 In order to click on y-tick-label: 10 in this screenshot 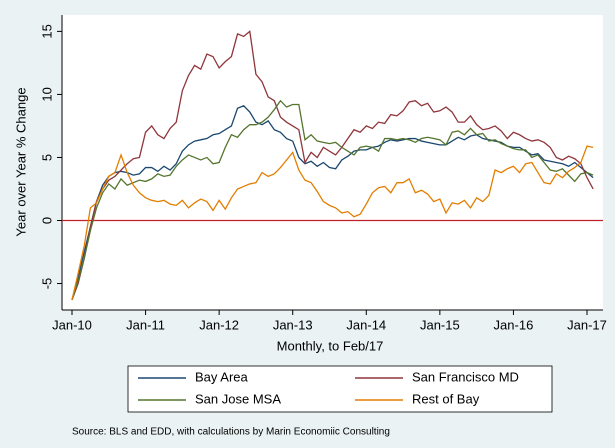, I will do `click(46, 94)`.